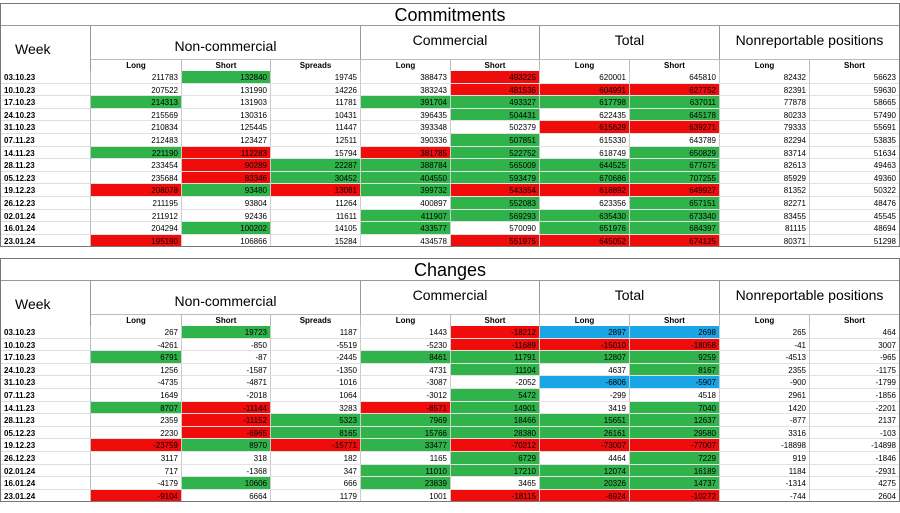  I want to click on table-cell: 543354, so click(495, 190).